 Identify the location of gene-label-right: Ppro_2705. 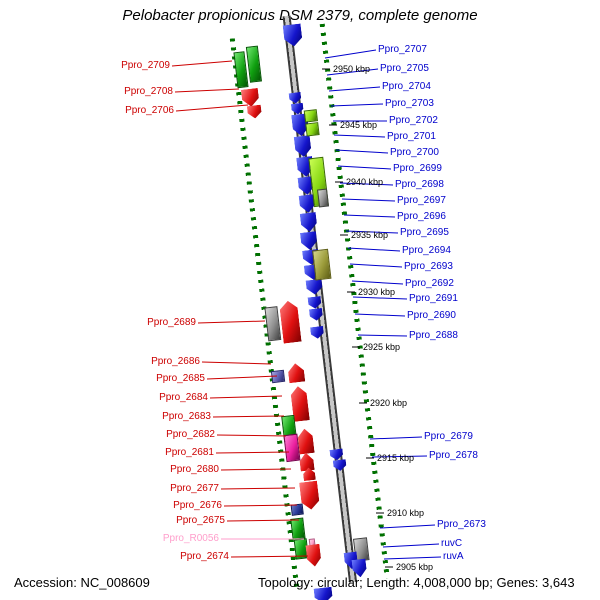
(404, 68).